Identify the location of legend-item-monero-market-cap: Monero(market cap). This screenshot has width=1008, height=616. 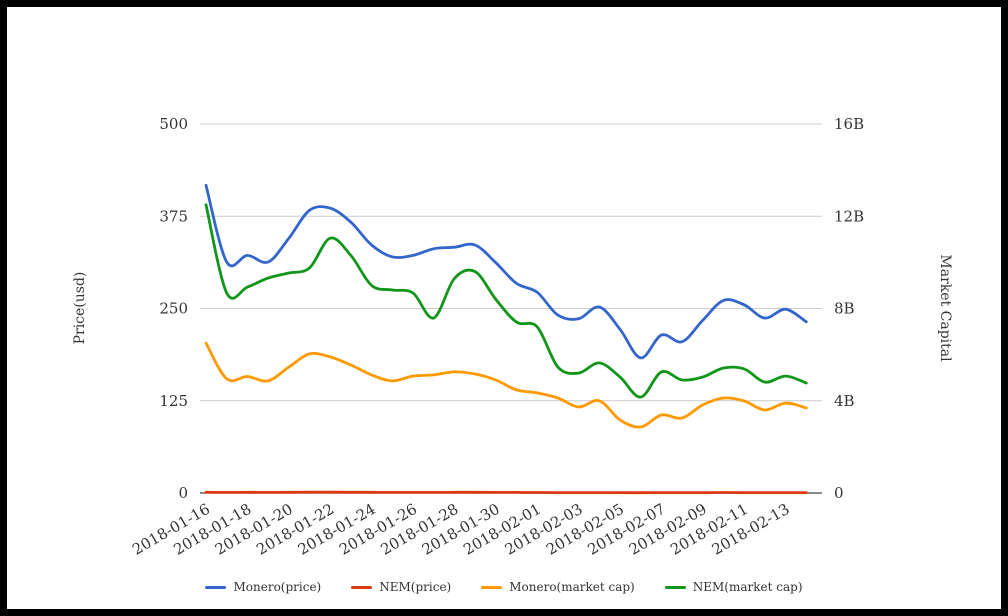
(558, 587).